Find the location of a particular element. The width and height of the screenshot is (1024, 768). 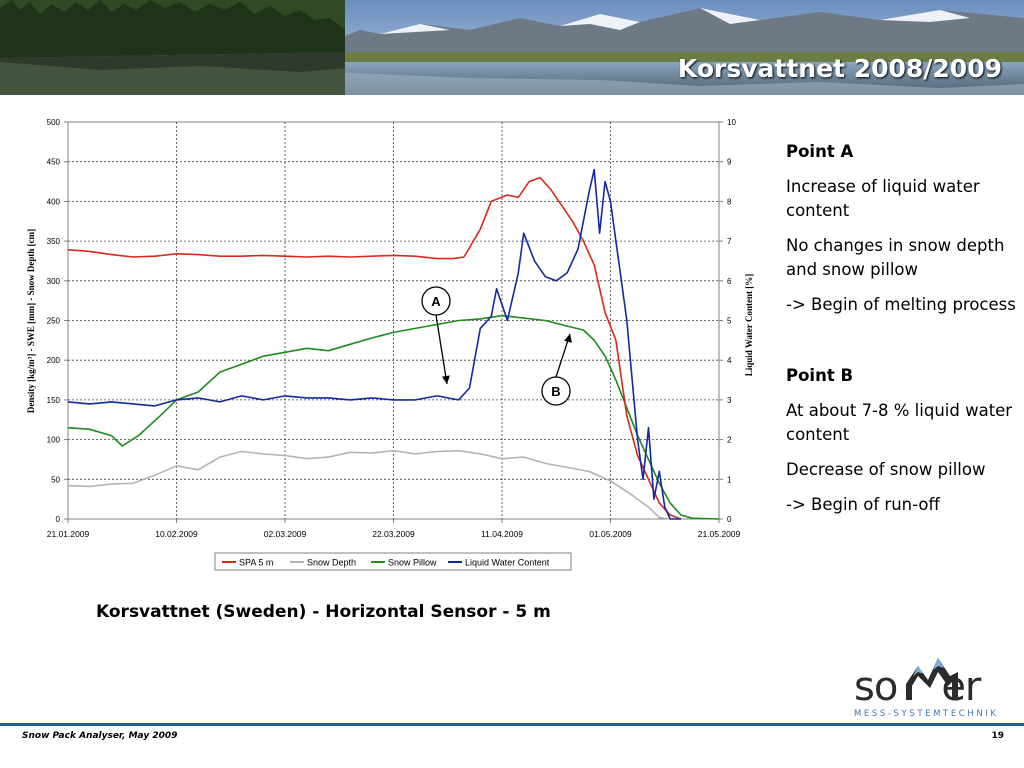

logo-wordmark: so er is located at coordinates (917, 687).